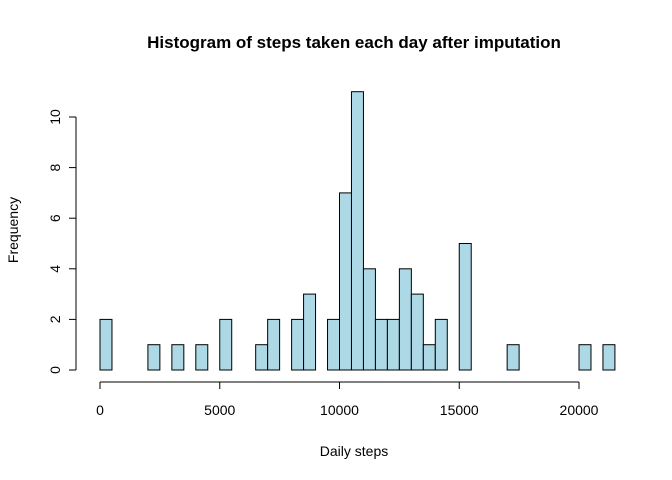 This screenshot has width=672, height=480. What do you see at coordinates (100, 410) in the screenshot?
I see `x-tick-label: 0` at bounding box center [100, 410].